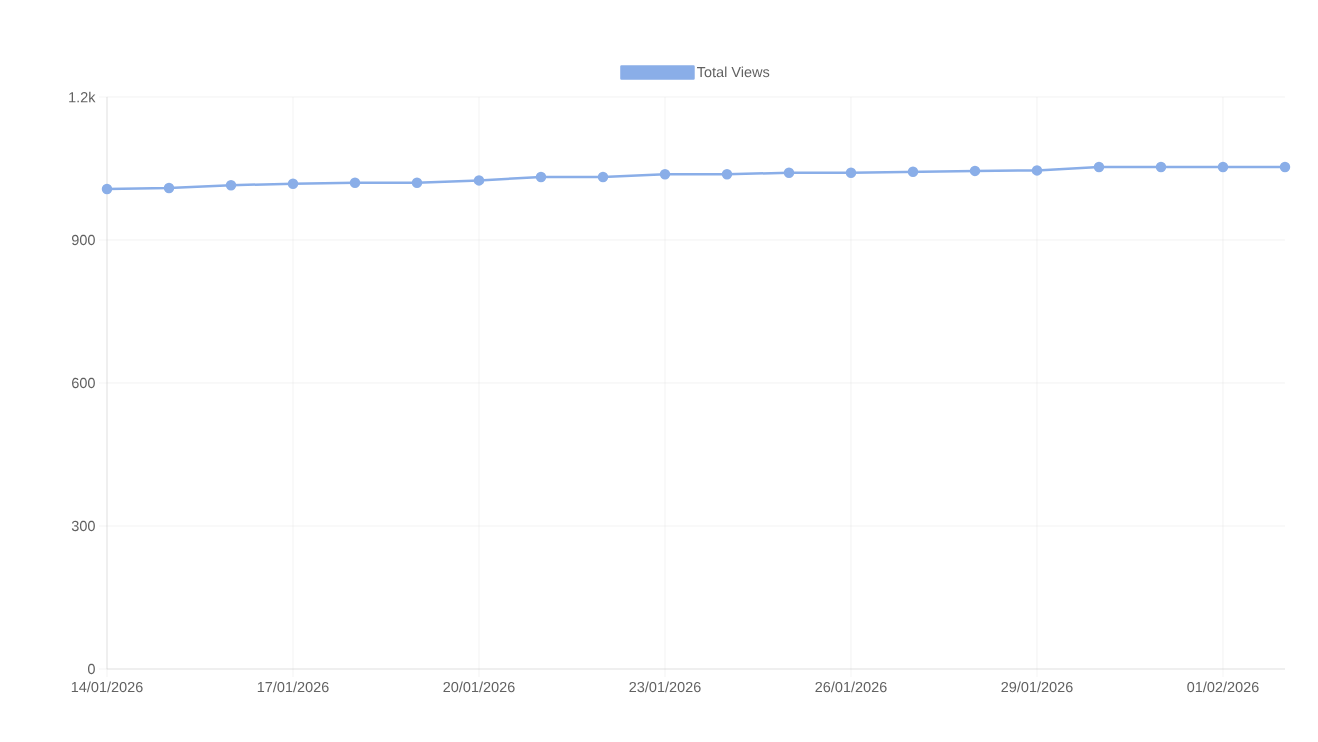 The width and height of the screenshot is (1318, 742). What do you see at coordinates (83, 240) in the screenshot?
I see `y-tick-label: 900` at bounding box center [83, 240].